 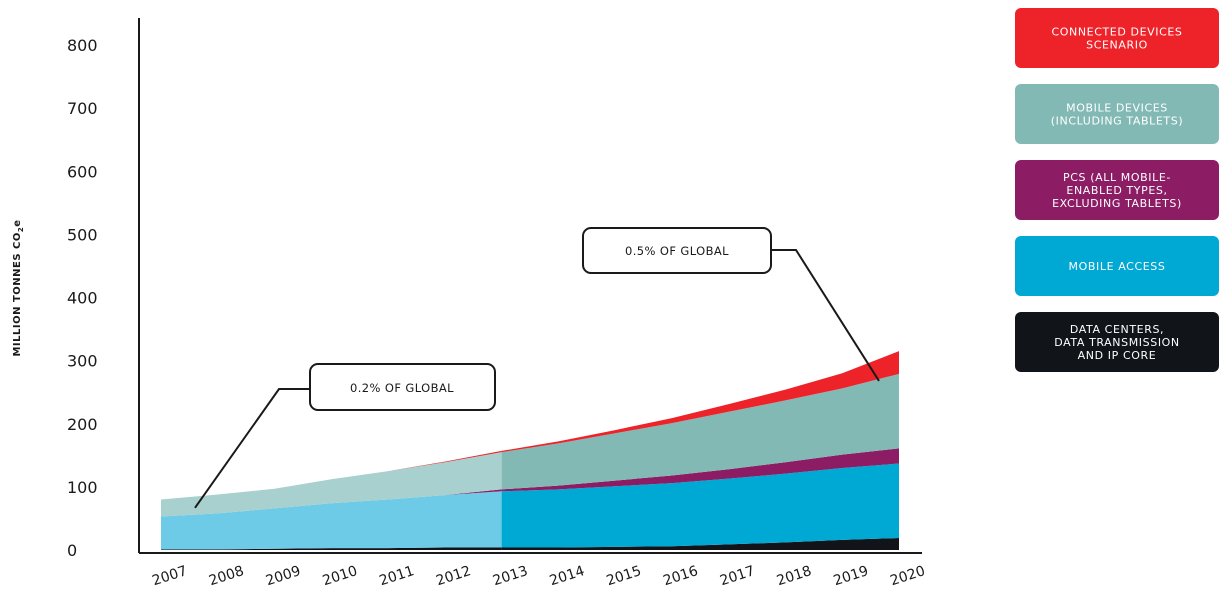 What do you see at coordinates (1117, 121) in the screenshot?
I see `legend-label-mobile-devices-including-tablets-line-2: (INCLUDING TABLETS)` at bounding box center [1117, 121].